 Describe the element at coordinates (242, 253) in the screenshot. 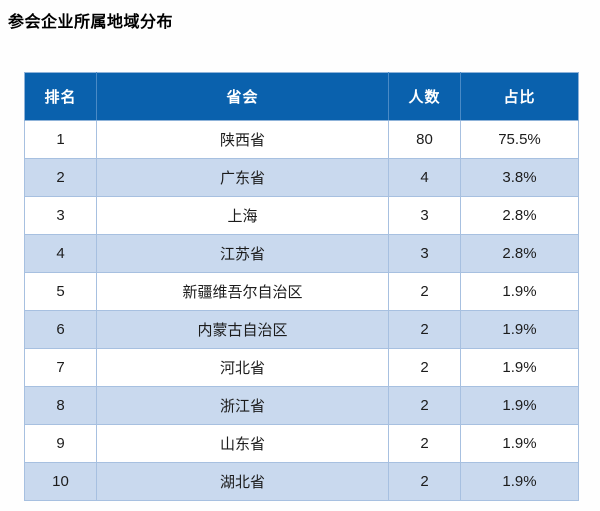

I see `cell-province: 江苏省` at that location.